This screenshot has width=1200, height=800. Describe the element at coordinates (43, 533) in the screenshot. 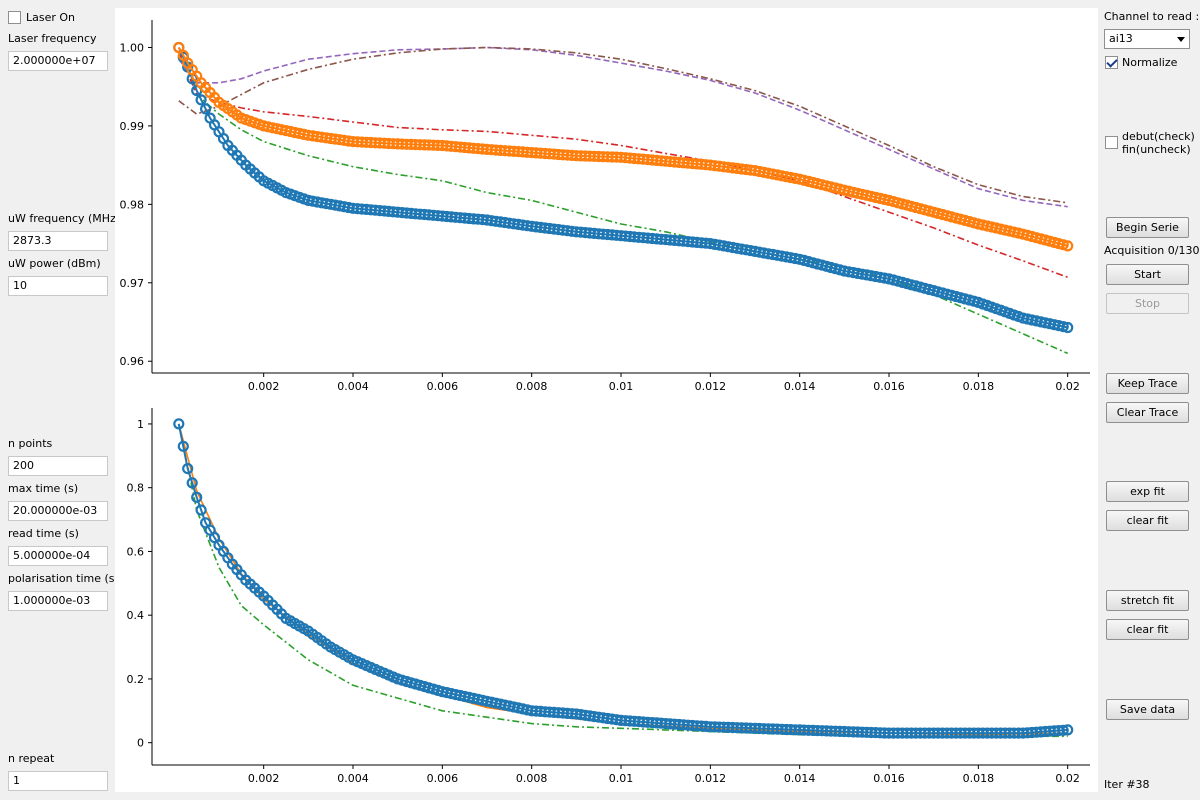

I see `read-time-label: read time (s)` at that location.